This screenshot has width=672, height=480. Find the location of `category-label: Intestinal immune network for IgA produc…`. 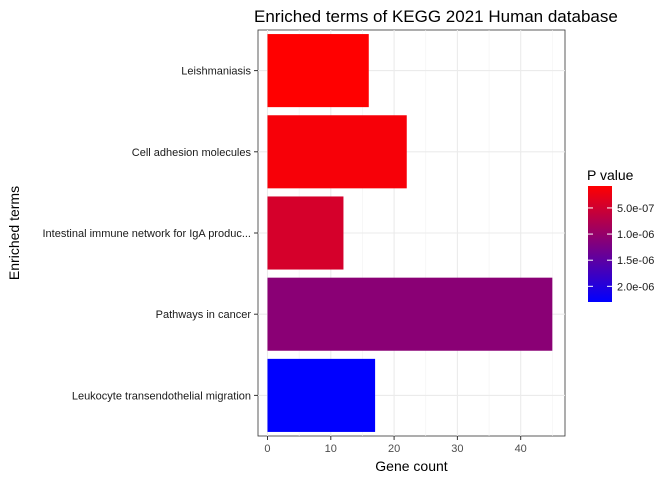

category-label: Intestinal immune network for IgA produc… is located at coordinates (147, 234).